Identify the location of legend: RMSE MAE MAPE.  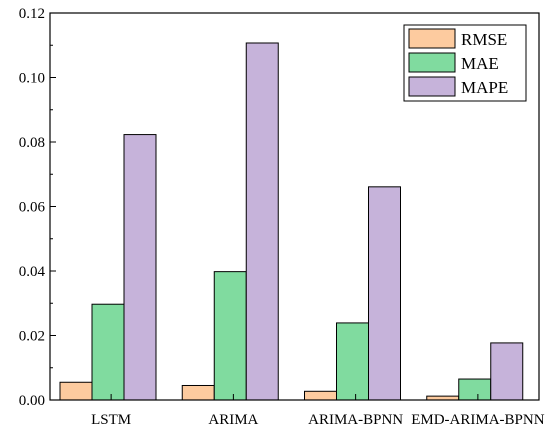
(465, 63).